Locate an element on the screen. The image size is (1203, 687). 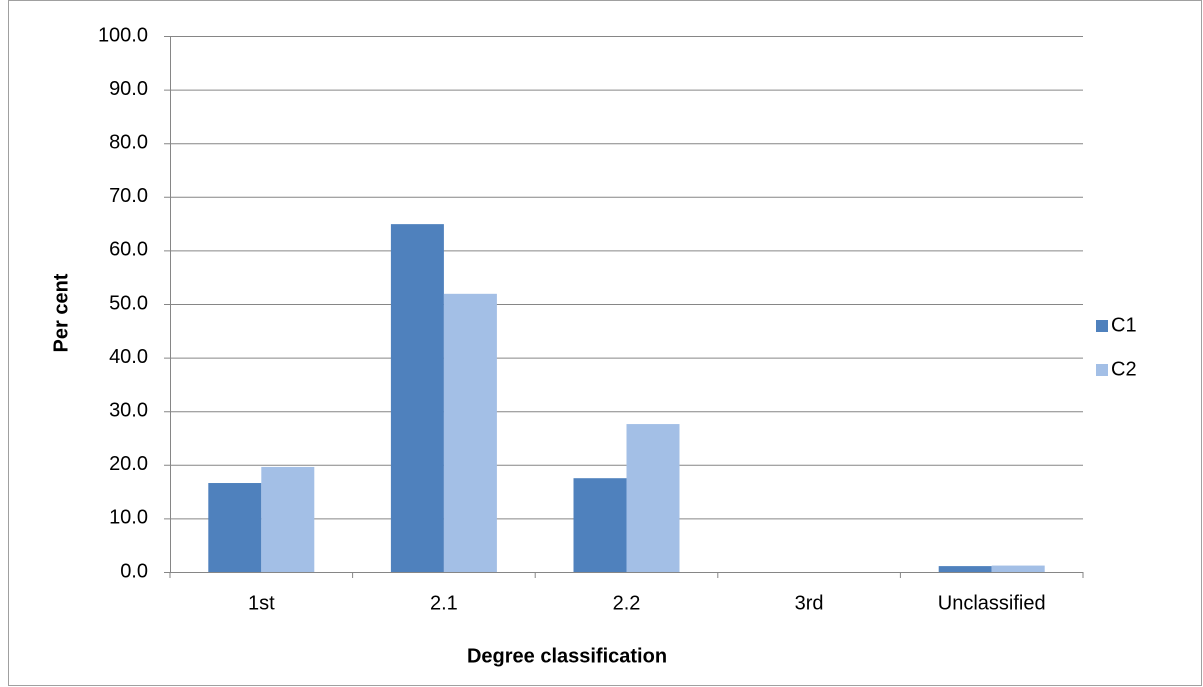
y-tick-label: 90.0 is located at coordinates (128, 89).